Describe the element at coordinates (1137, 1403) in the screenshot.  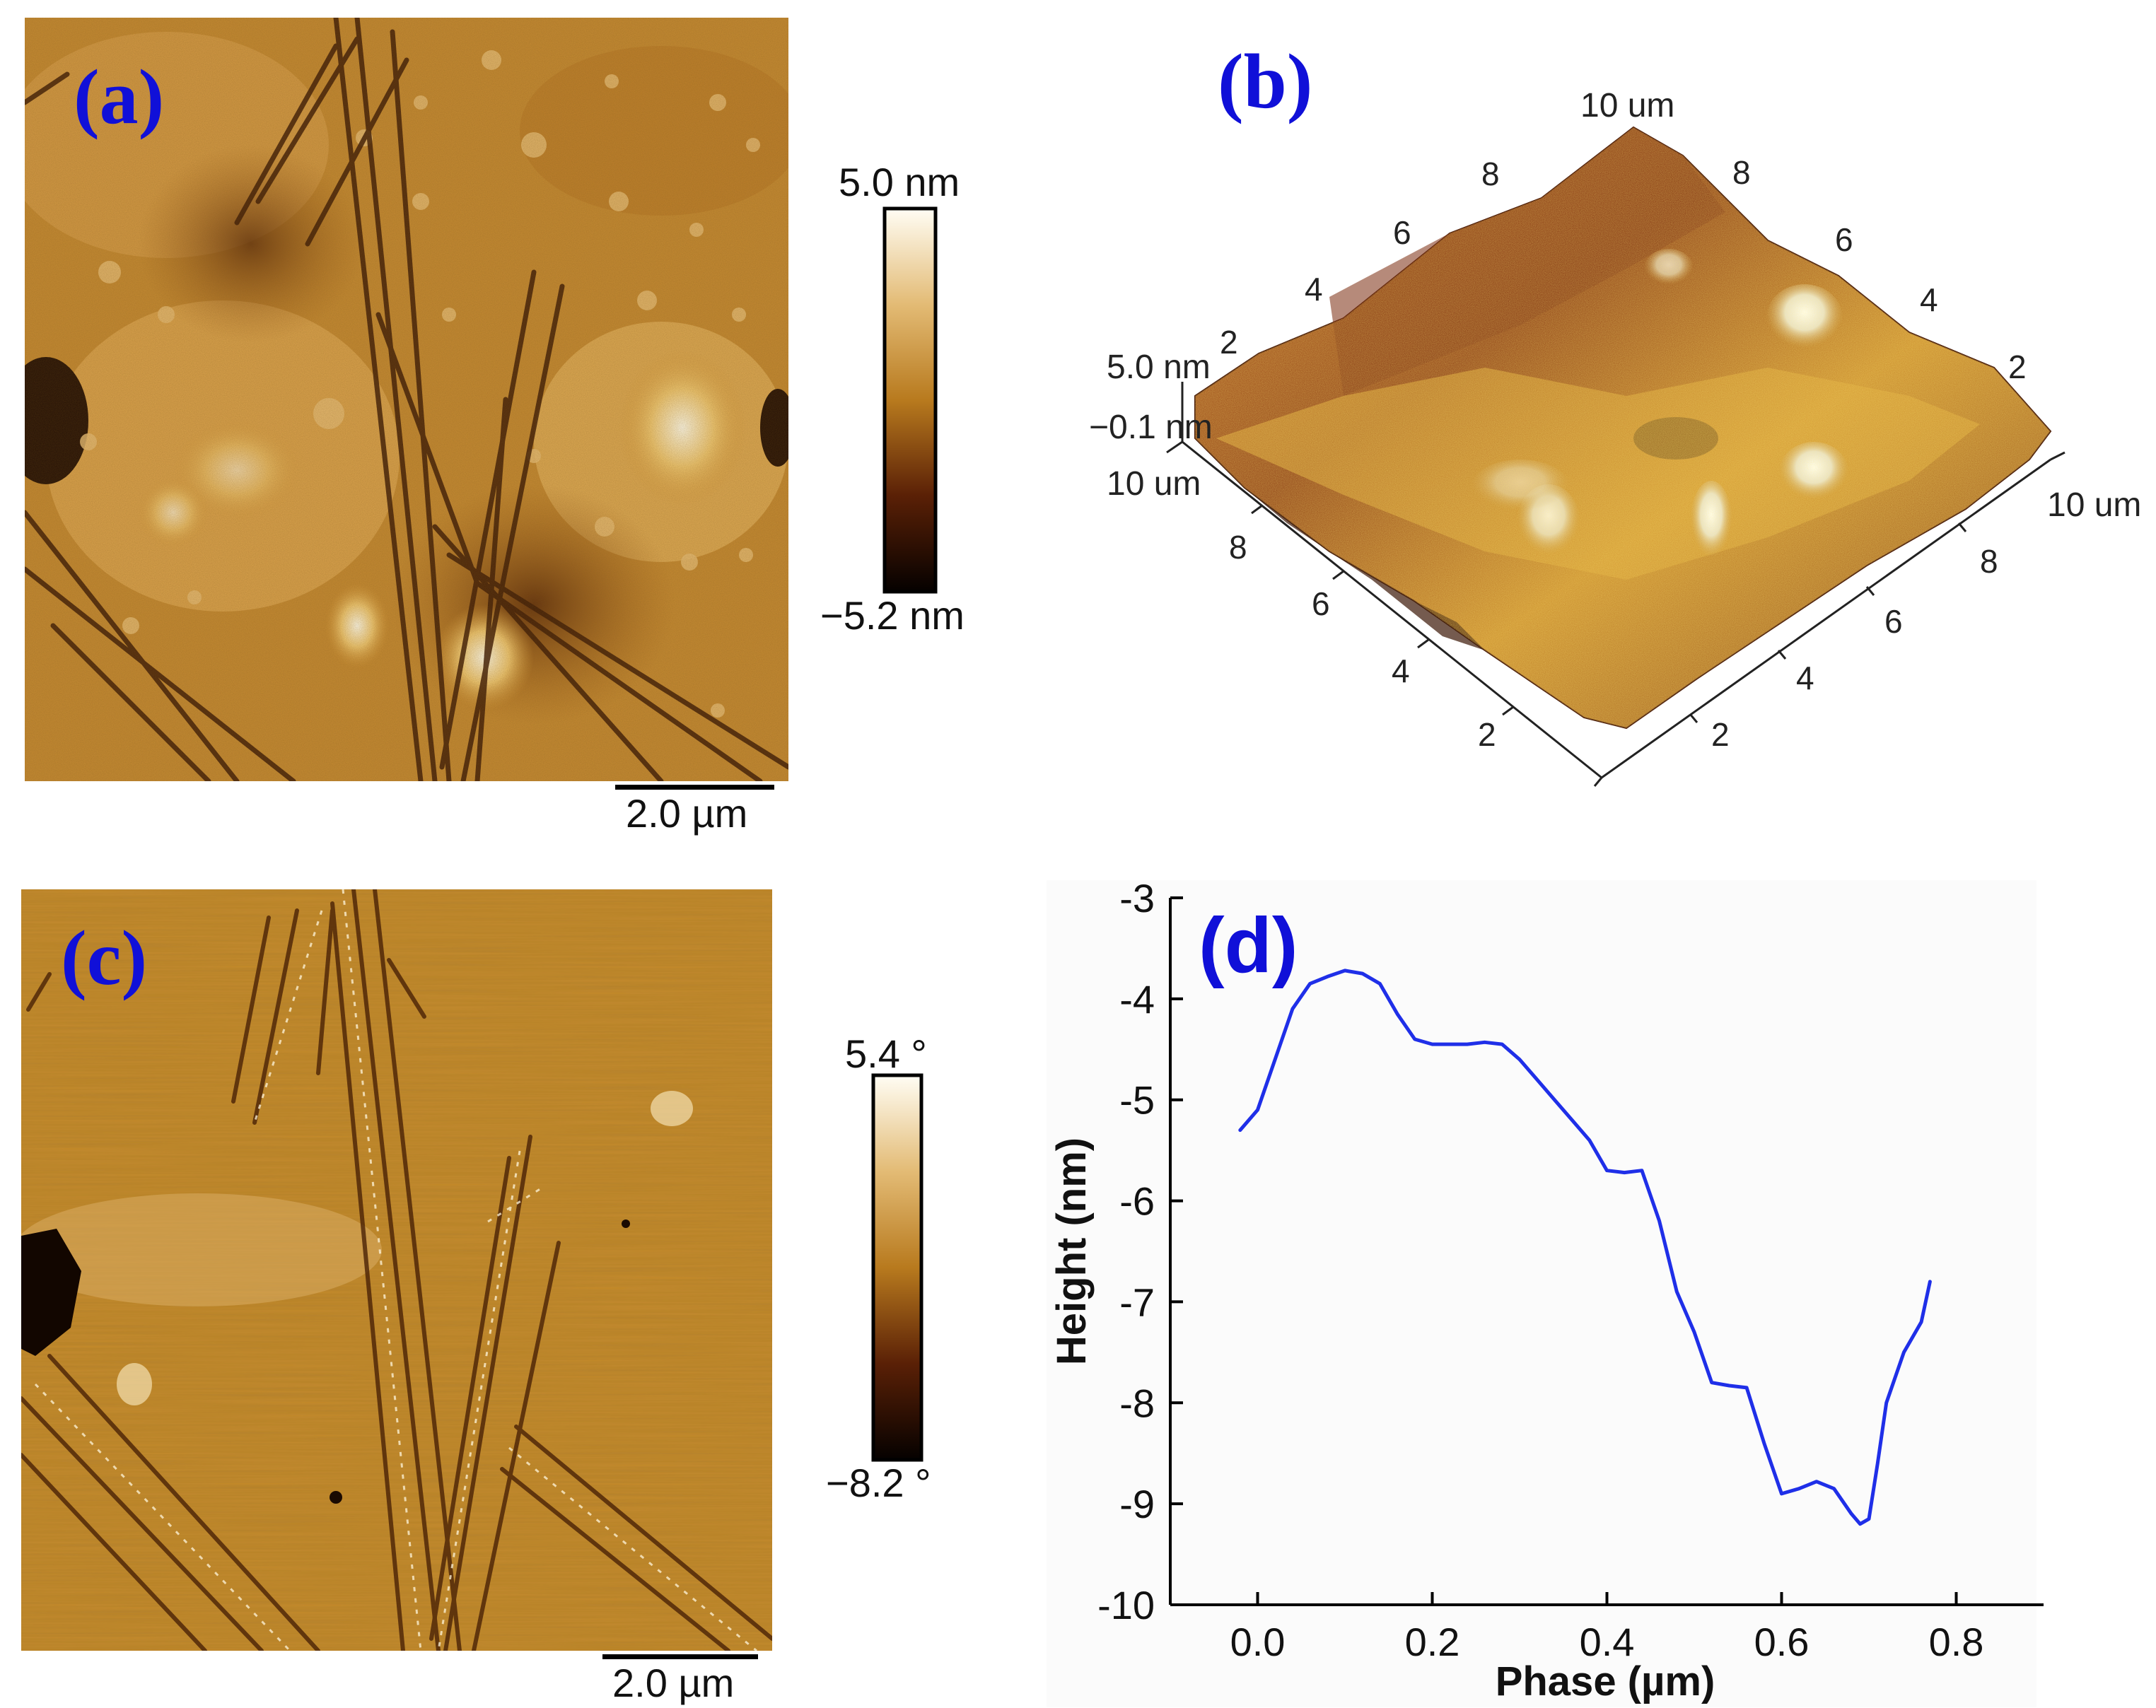
I see `y-tick-label: -8` at that location.